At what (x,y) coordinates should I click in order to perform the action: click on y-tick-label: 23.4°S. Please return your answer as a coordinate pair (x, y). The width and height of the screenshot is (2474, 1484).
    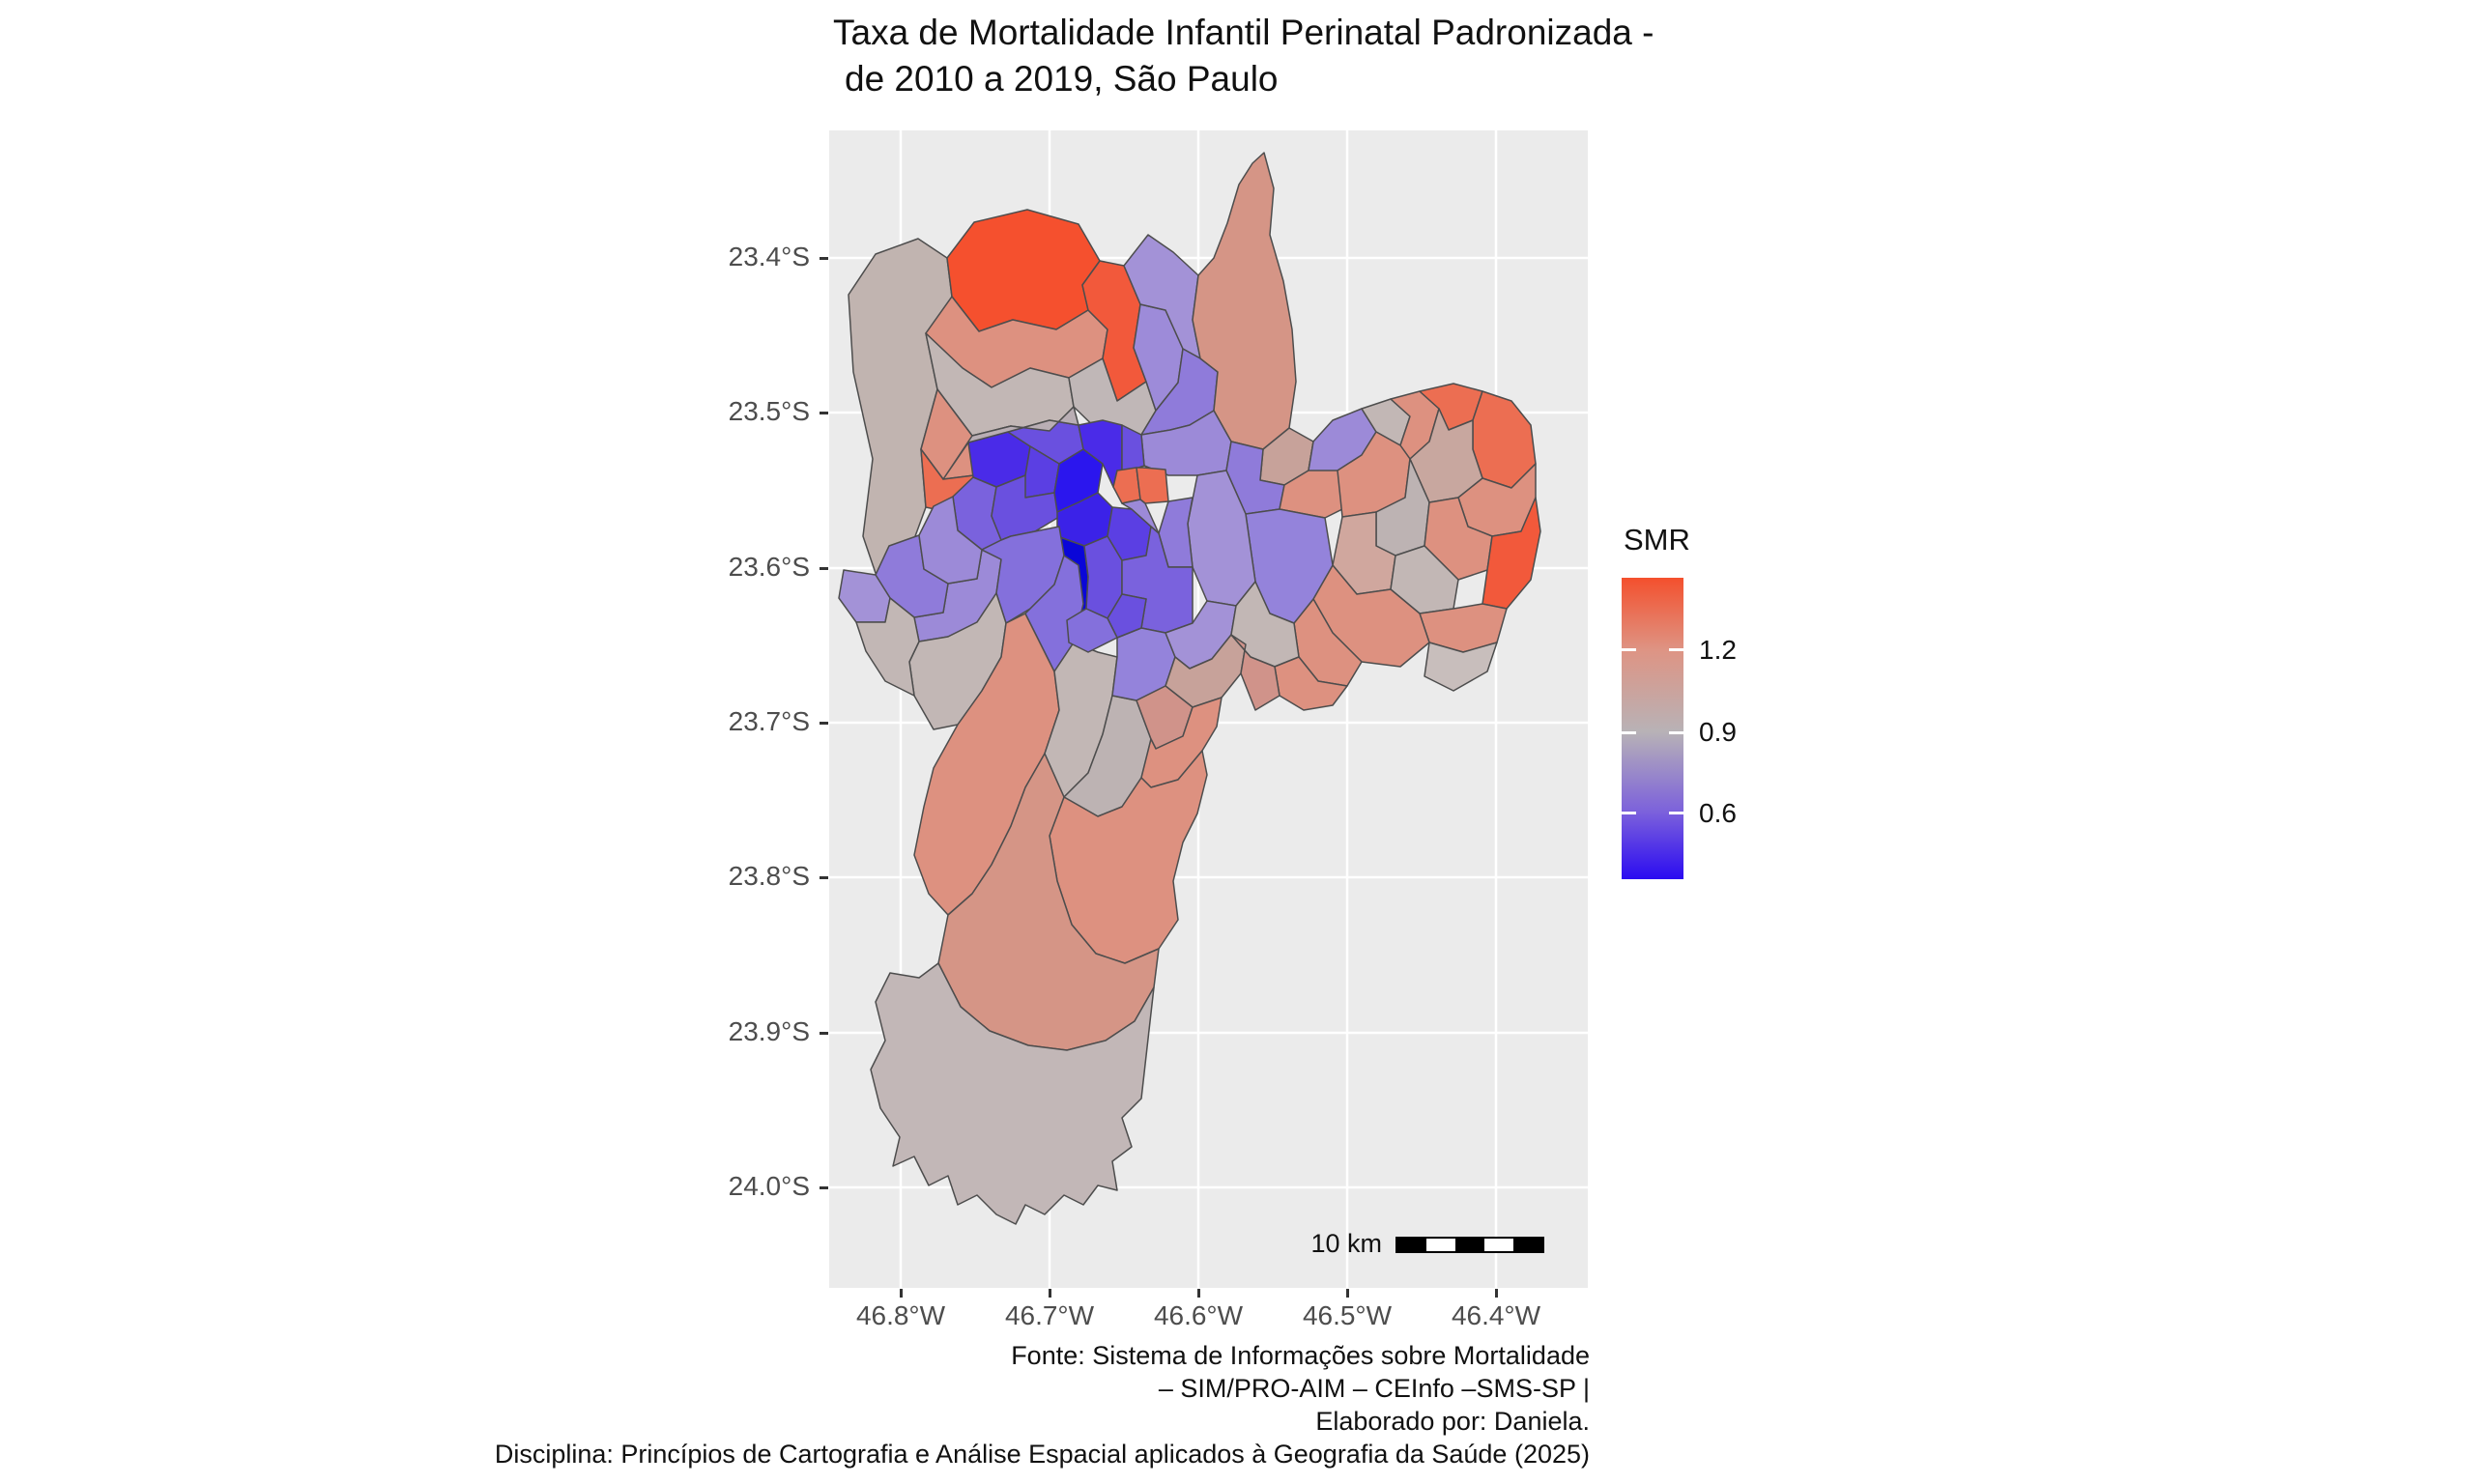
    Looking at the image, I should click on (769, 256).